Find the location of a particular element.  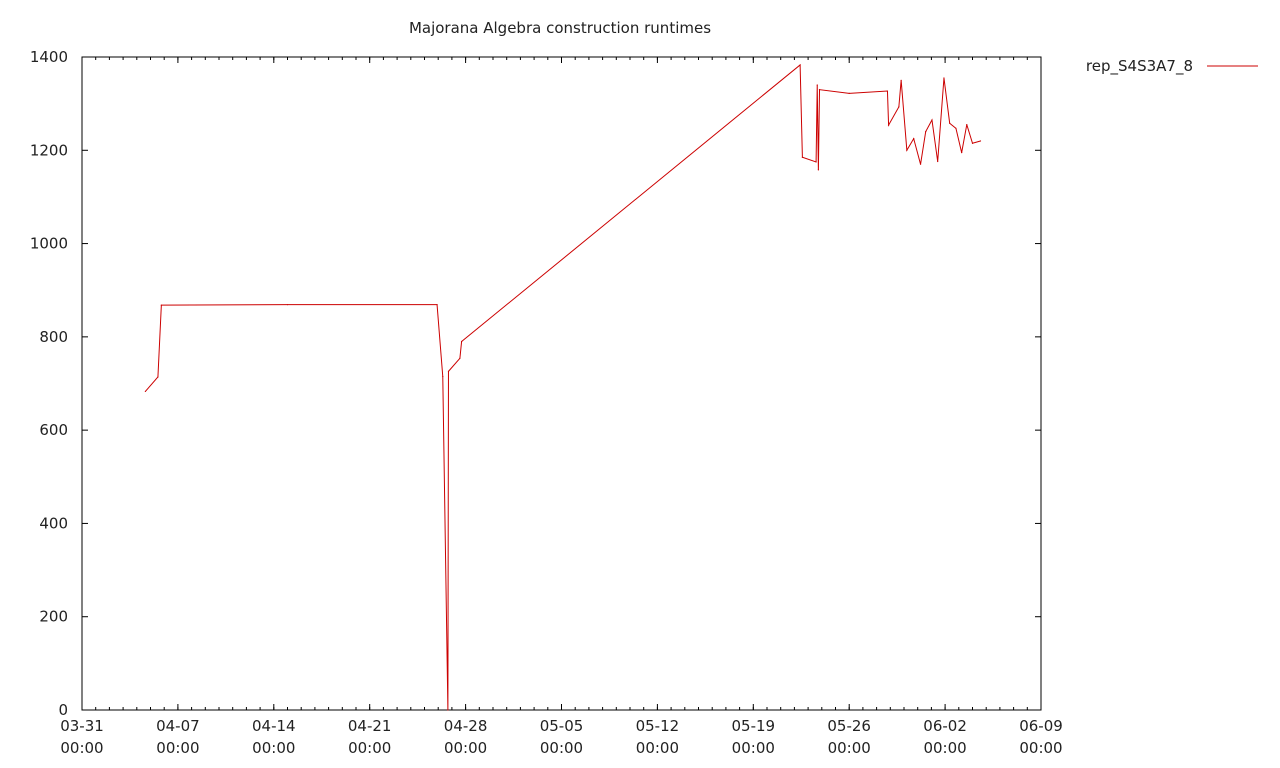

y-tick-label: 1400 is located at coordinates (49, 57).